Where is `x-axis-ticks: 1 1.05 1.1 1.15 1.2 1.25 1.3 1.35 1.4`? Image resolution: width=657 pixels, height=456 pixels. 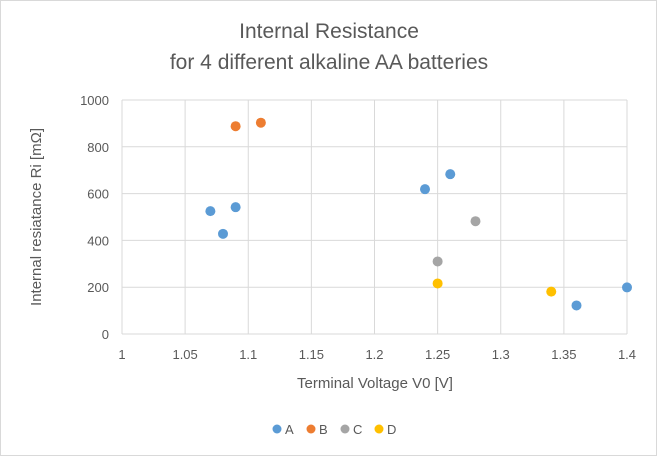 x-axis-ticks: 1 1.05 1.1 1.15 1.2 1.25 1.3 1.35 1.4 is located at coordinates (377, 354).